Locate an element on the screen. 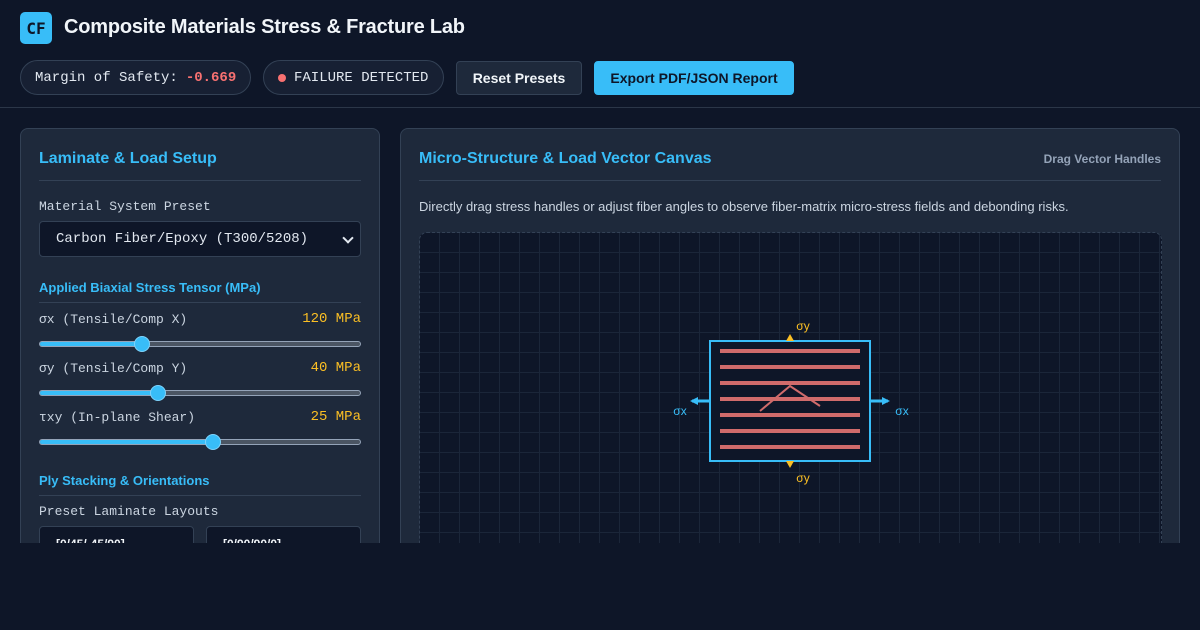 The width and height of the screenshot is (1200, 630). sigma-y-value: 40 MPa is located at coordinates (335, 368).